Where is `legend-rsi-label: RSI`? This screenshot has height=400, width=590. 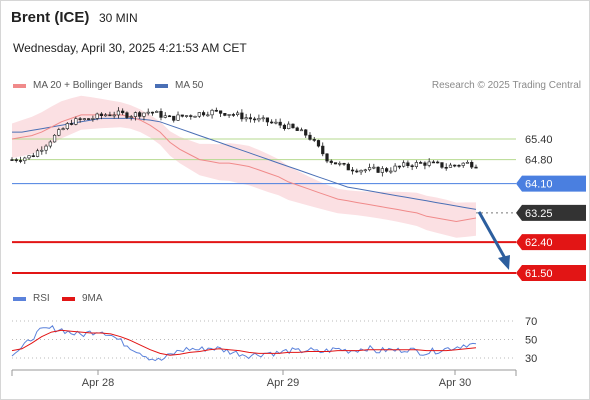
legend-rsi-label: RSI is located at coordinates (41, 298).